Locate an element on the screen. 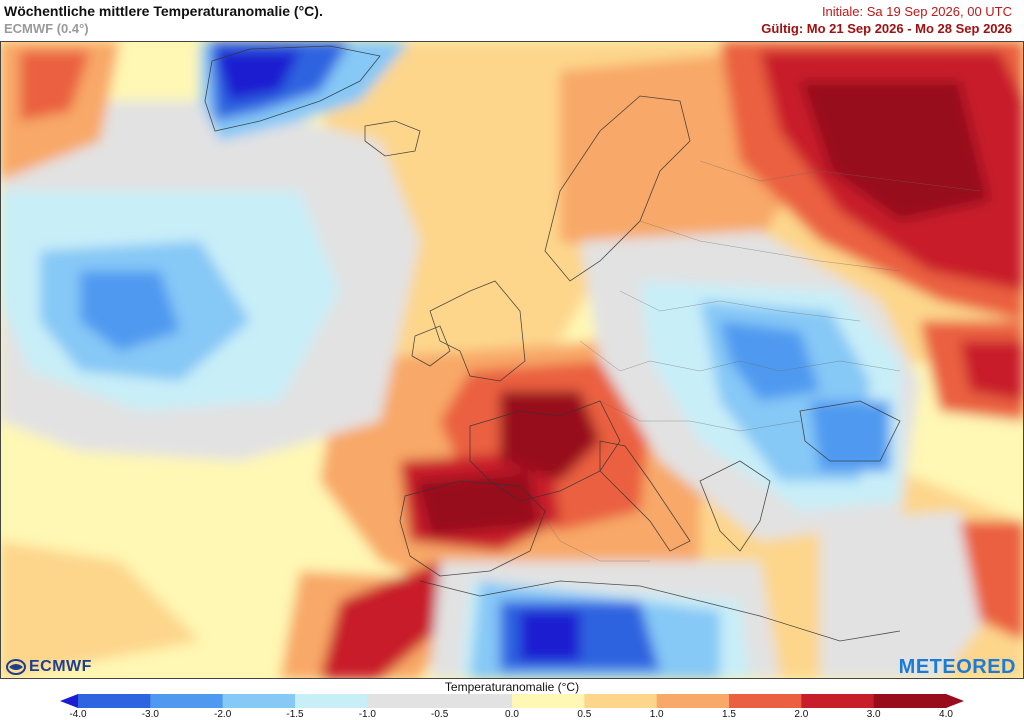 This screenshot has height=720, width=1024. colorbar-tick-label: 0.5 is located at coordinates (584, 714).